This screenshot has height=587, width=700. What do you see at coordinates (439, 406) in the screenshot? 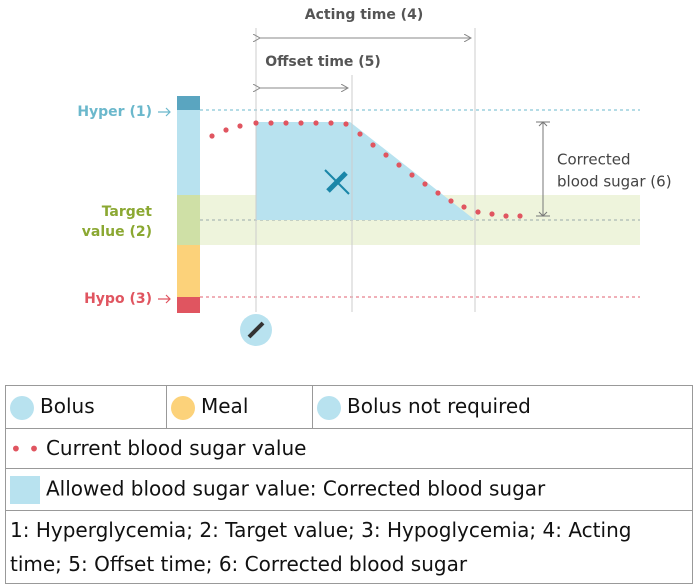
I see `legend-text: Bolus not required` at bounding box center [439, 406].